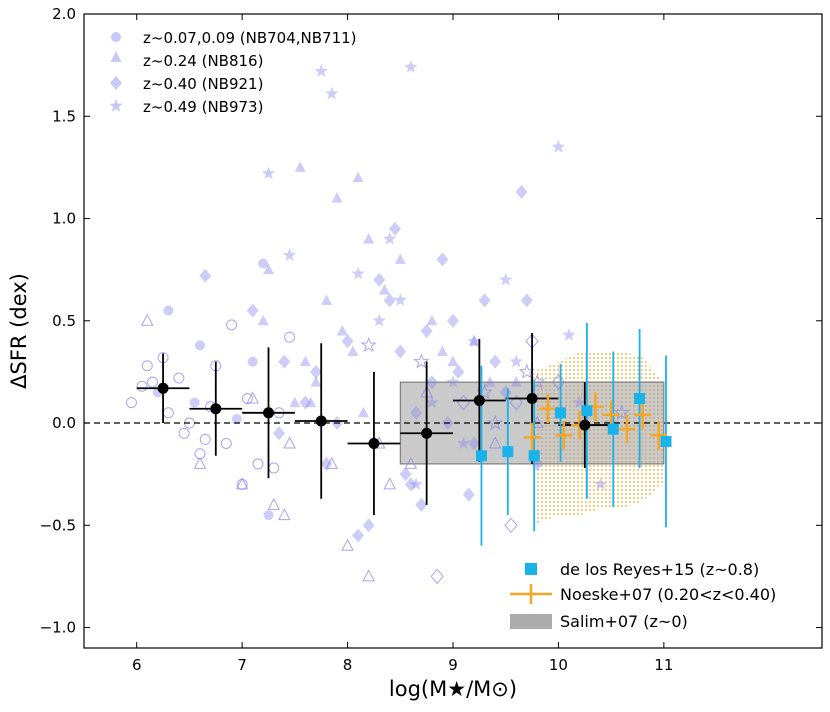  Describe the element at coordinates (348, 665) in the screenshot. I see `x-tick-label: 8` at that location.